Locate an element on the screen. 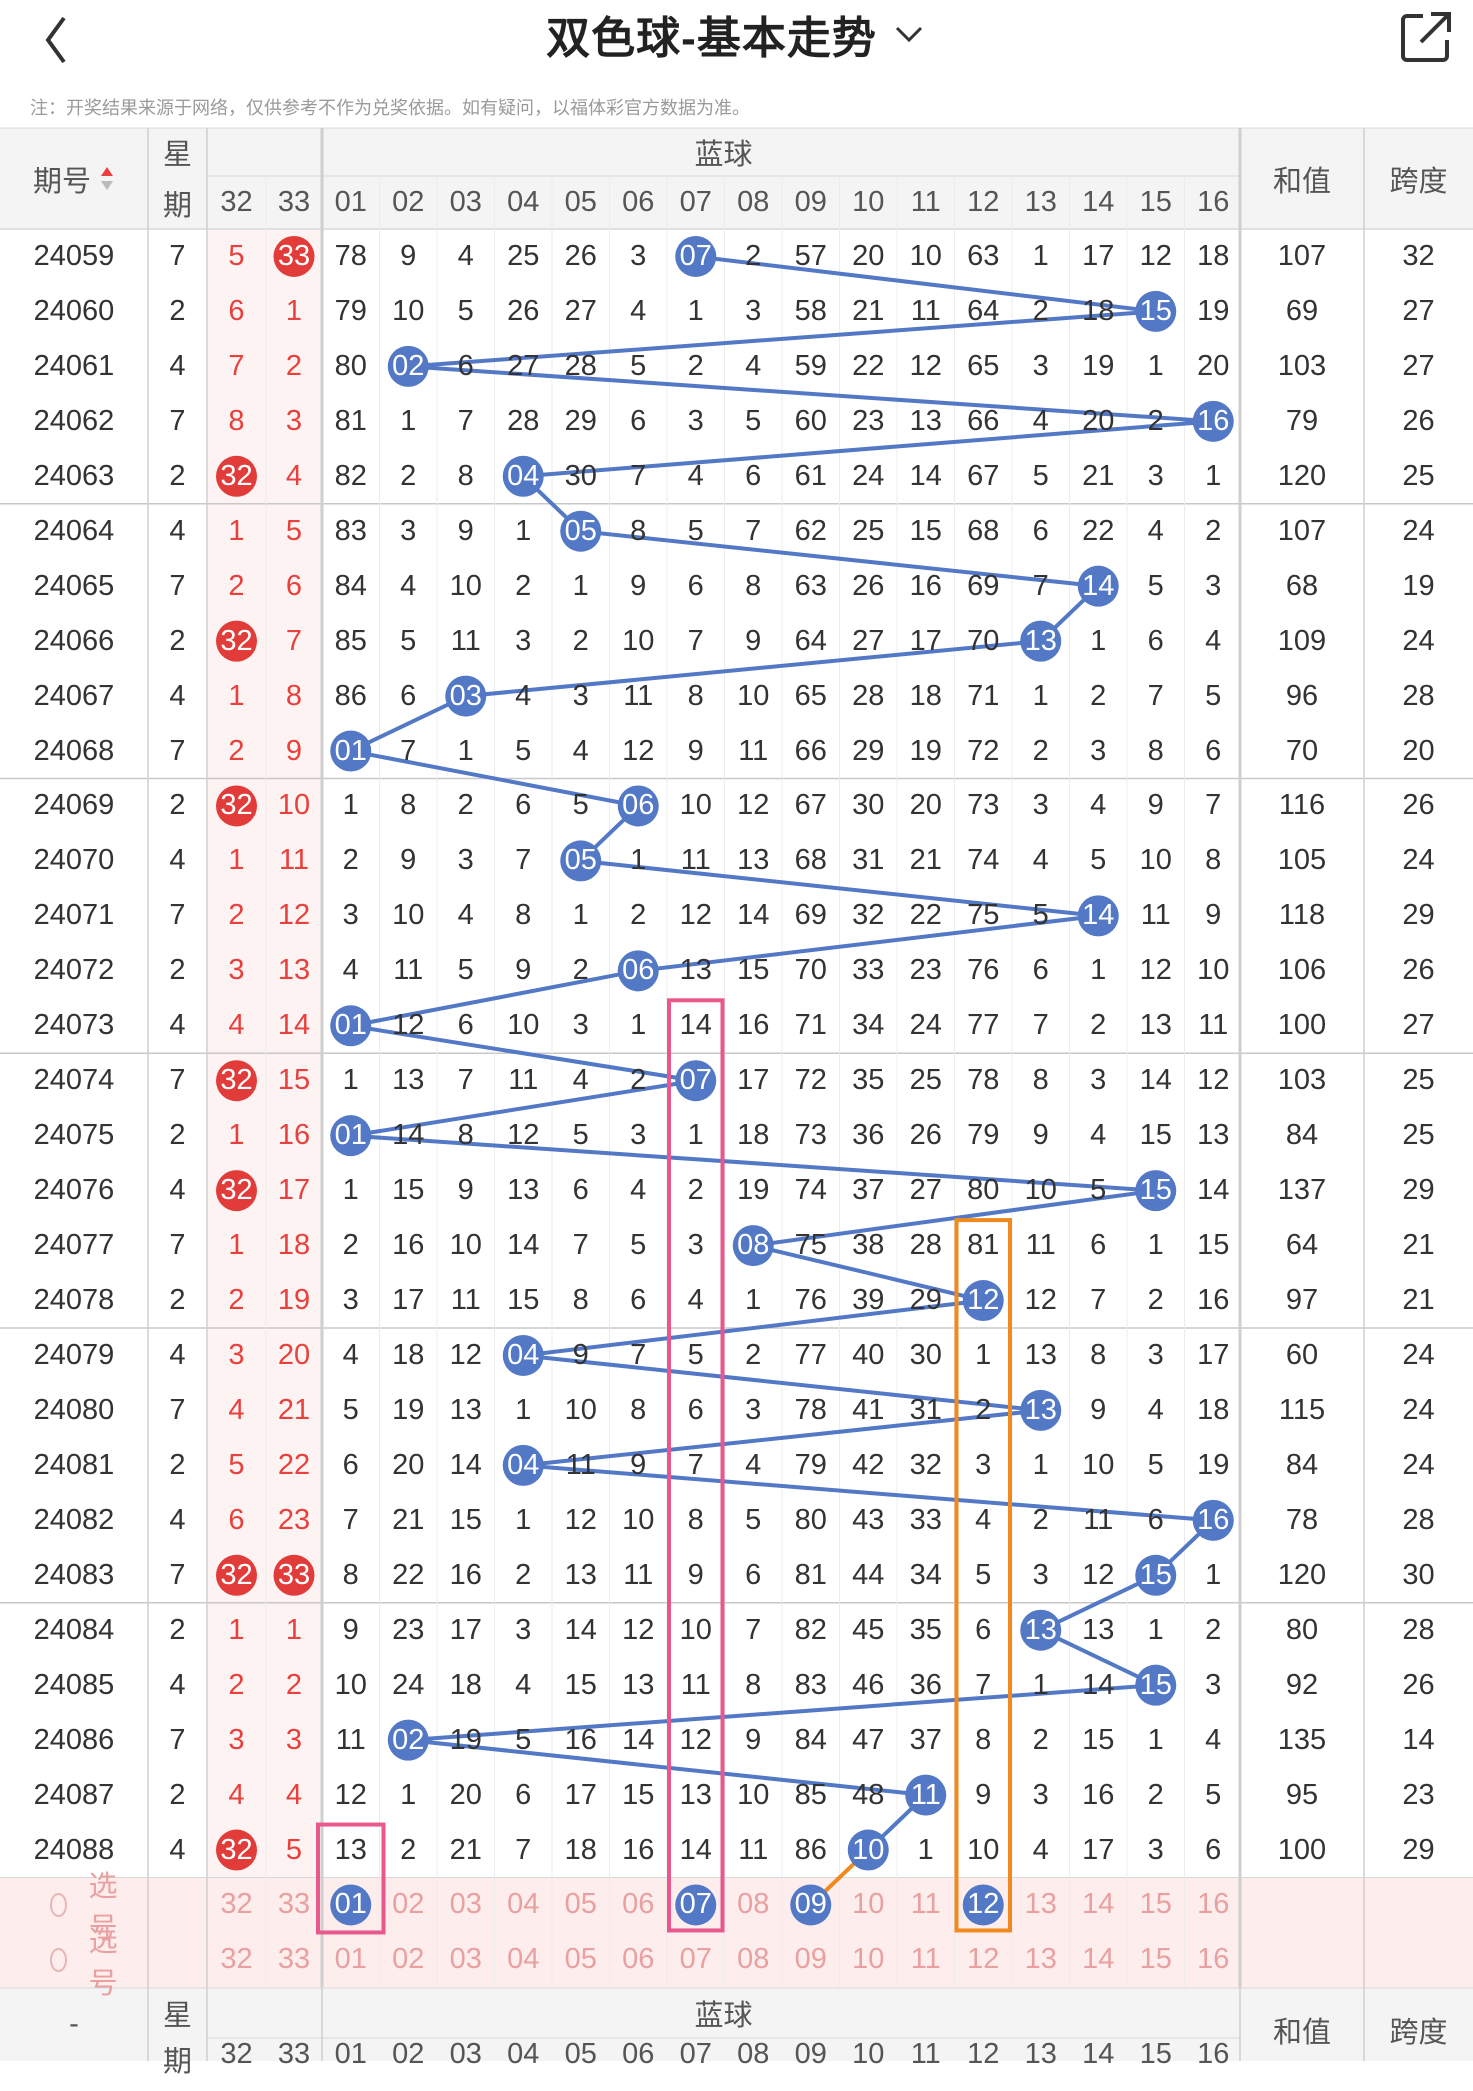  blue-ball is located at coordinates (1041, 641).